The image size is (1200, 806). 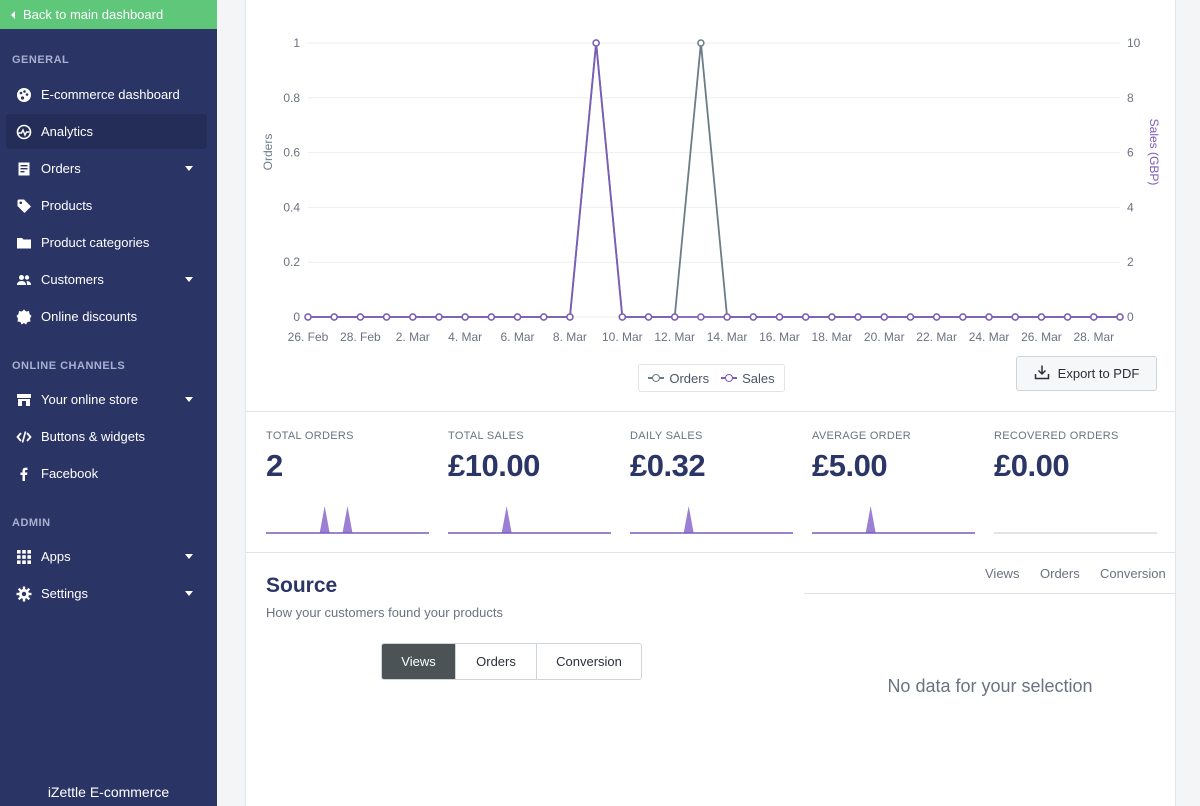 What do you see at coordinates (1002, 573) in the screenshot?
I see `column-views: Views` at bounding box center [1002, 573].